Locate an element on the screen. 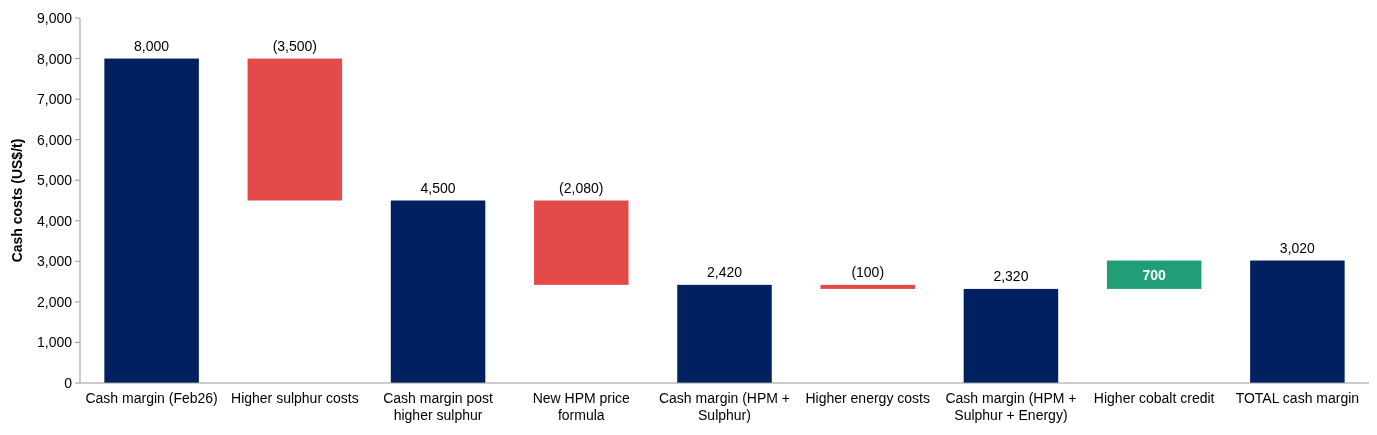 This screenshot has height=435, width=1377. data-label: 2,320 is located at coordinates (1011, 275).